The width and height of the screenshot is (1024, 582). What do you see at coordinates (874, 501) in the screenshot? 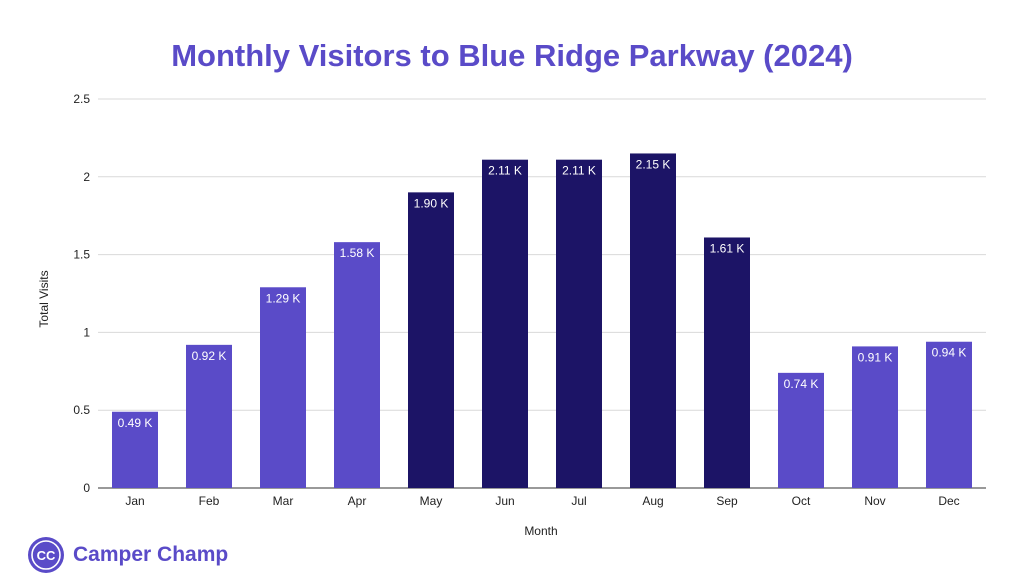
I see `x-tick-label: Nov` at bounding box center [874, 501].